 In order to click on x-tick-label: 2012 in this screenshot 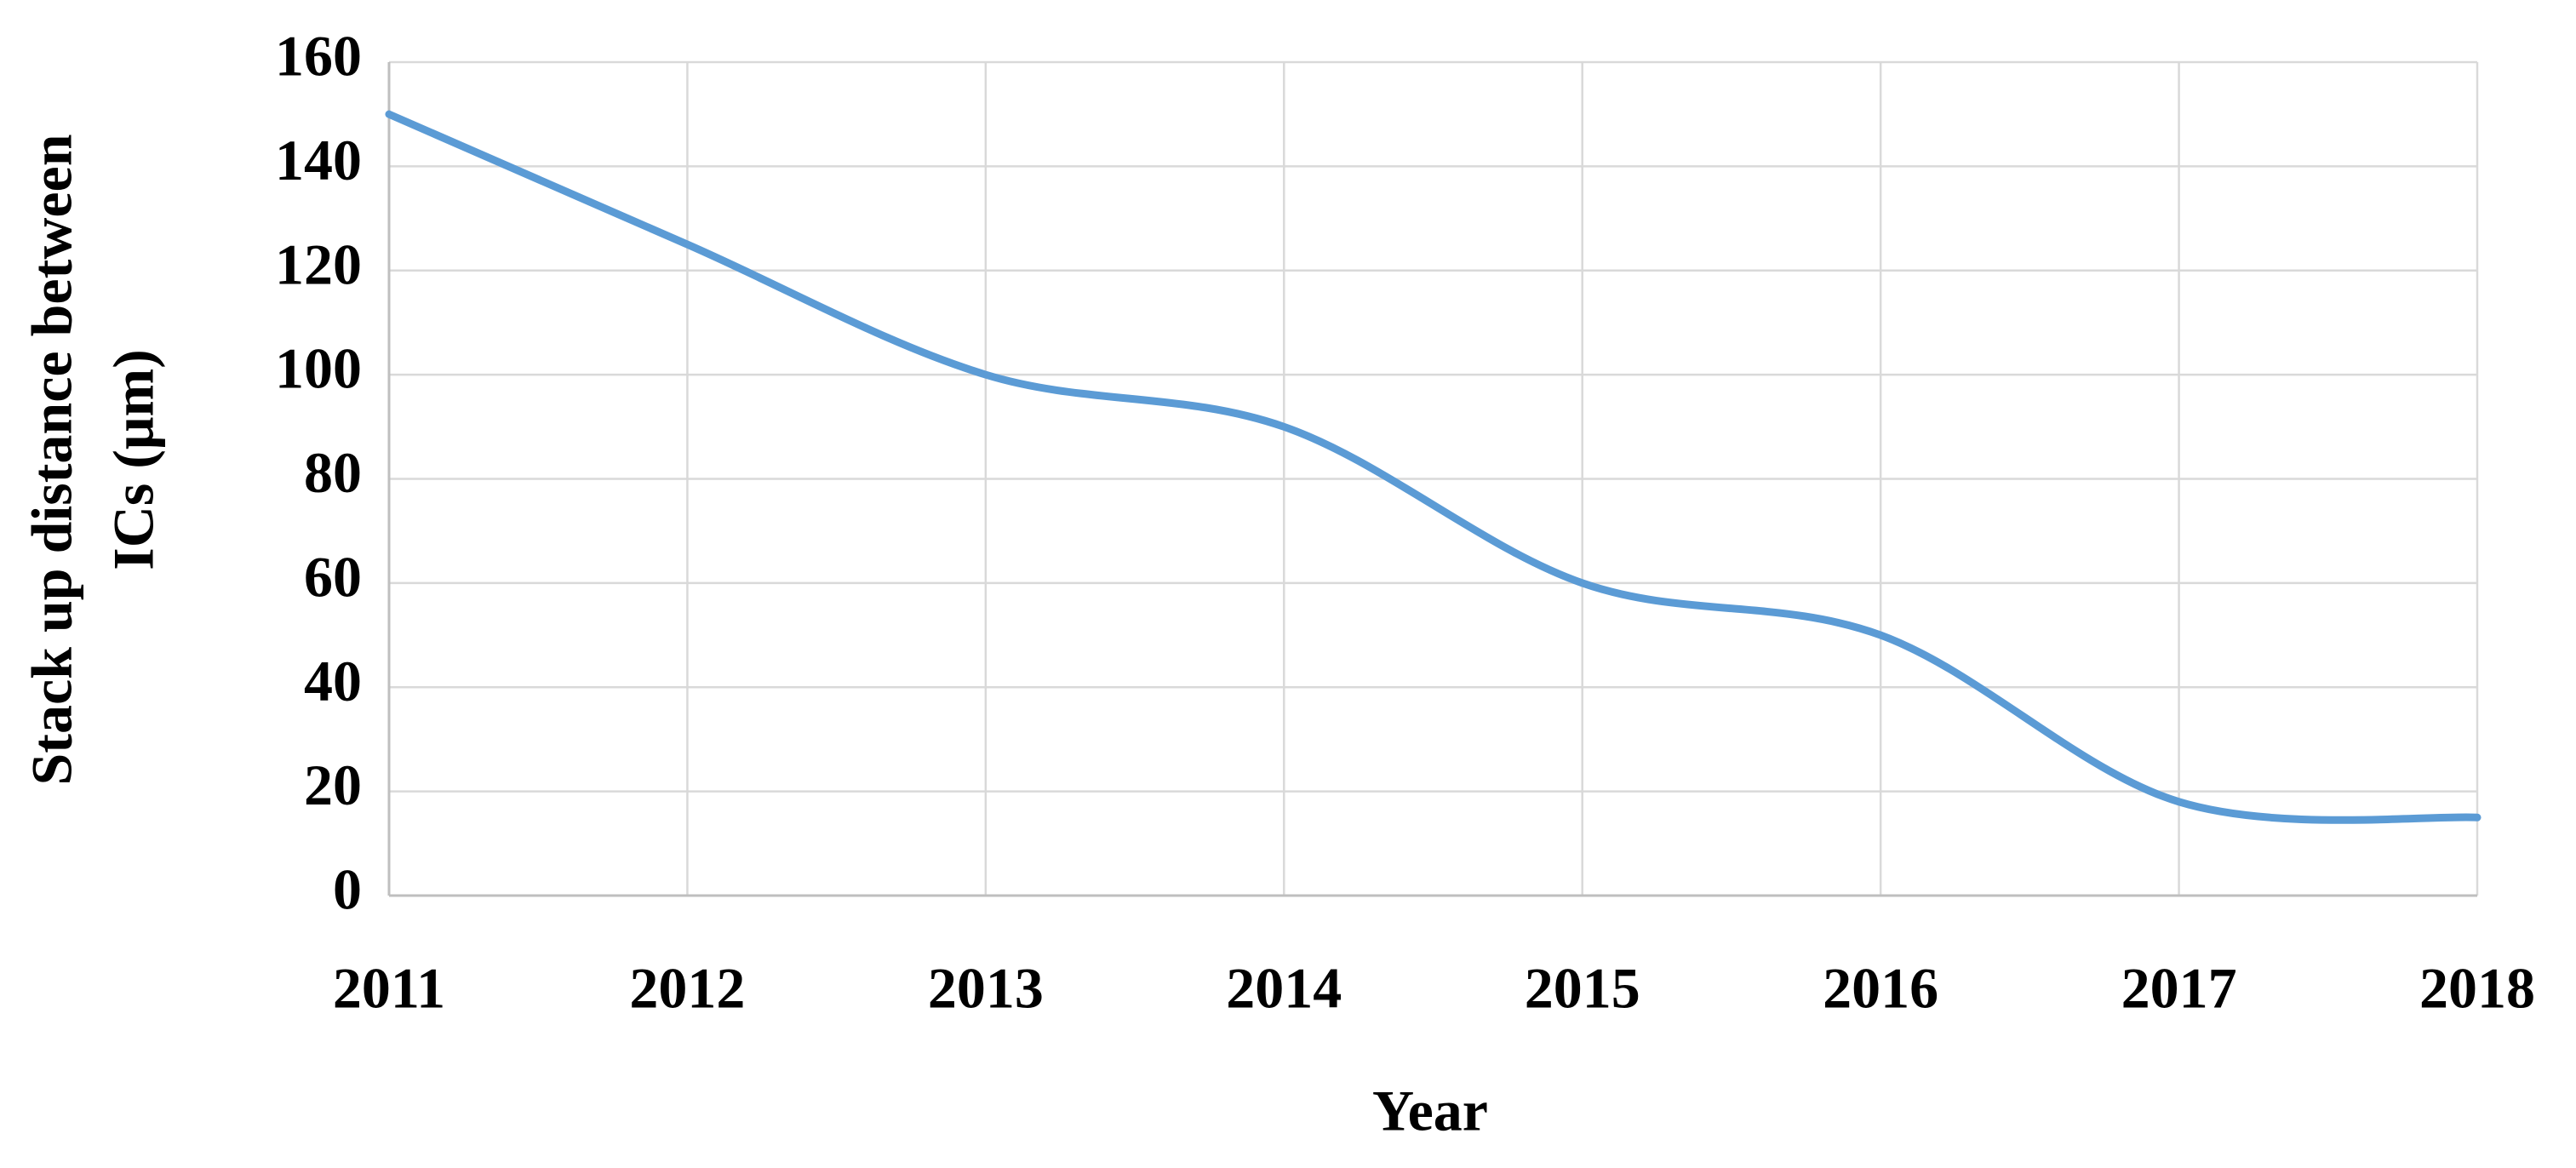, I will do `click(687, 988)`.